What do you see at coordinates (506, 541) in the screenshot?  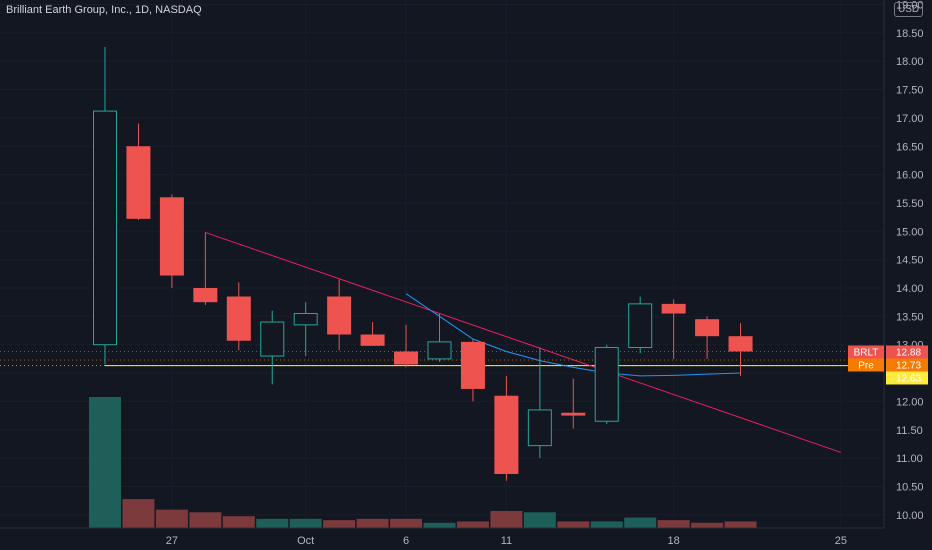 I see `x-tick-label: 11` at bounding box center [506, 541].